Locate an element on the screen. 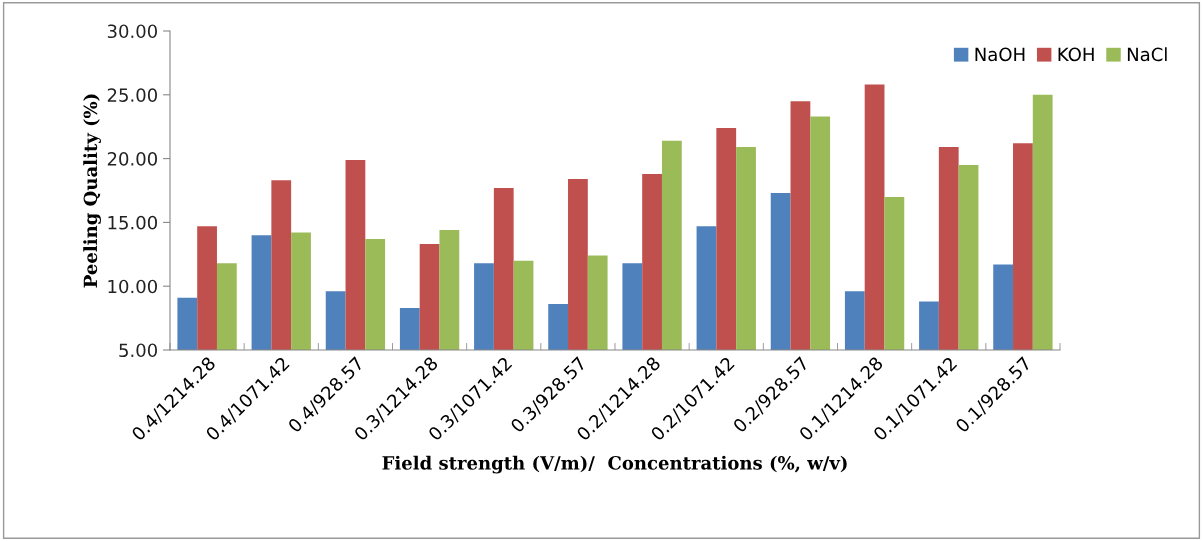 The height and width of the screenshot is (541, 1203). y-tick-label: 5.00 is located at coordinates (138, 350).